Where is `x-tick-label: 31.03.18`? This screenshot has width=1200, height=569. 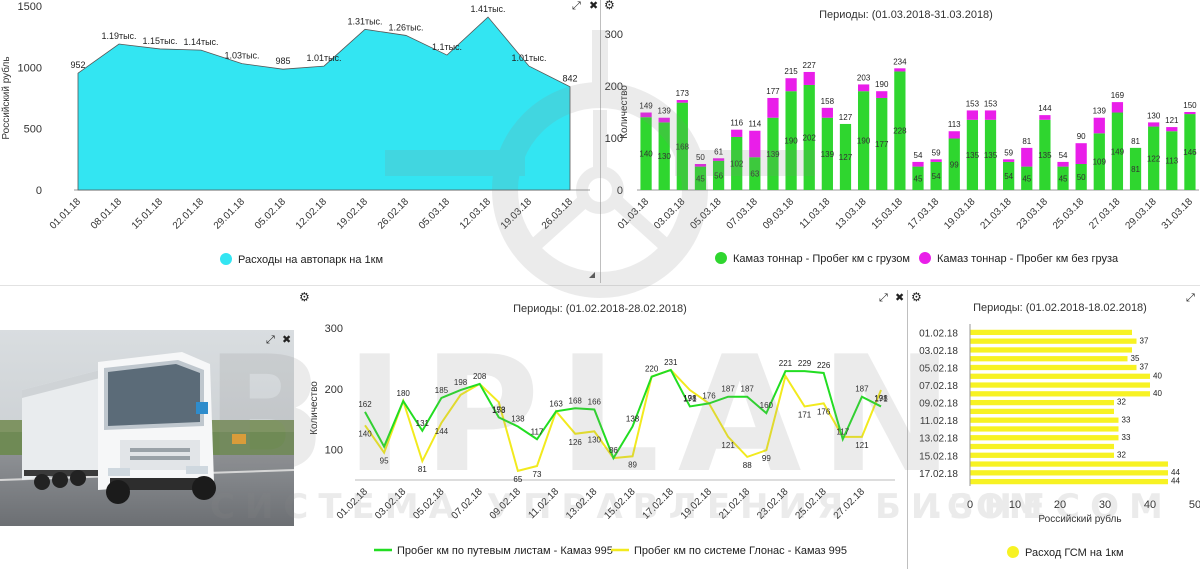 x-tick-label: 31.03.18 is located at coordinates (1178, 214).